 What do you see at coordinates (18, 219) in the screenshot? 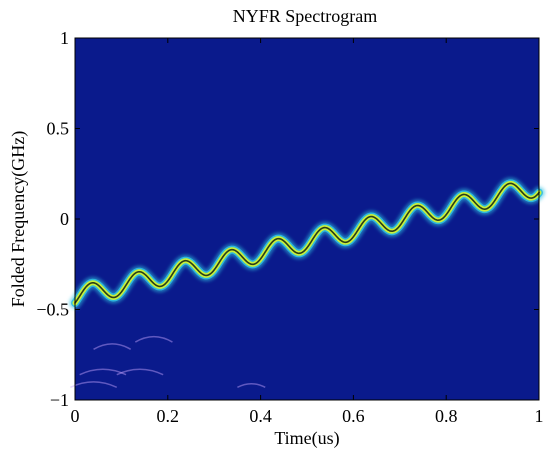
I see `y-axis-label: Folded Frequency(GHz)` at bounding box center [18, 219].